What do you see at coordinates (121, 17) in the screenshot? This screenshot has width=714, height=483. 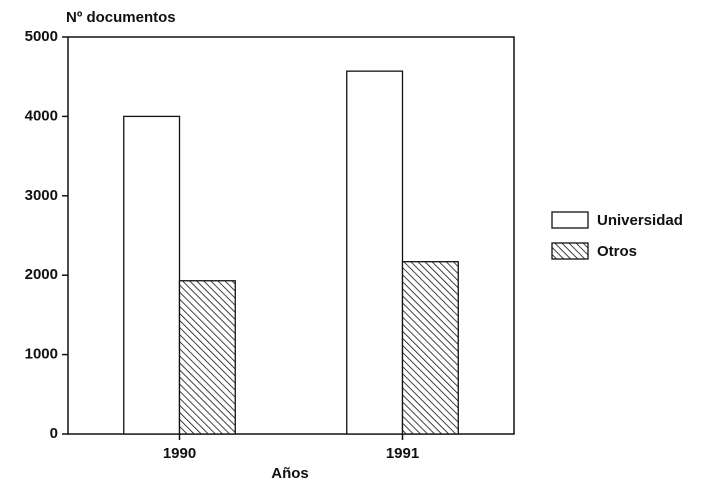 I see `y-axis-label: Nº documentos` at bounding box center [121, 17].